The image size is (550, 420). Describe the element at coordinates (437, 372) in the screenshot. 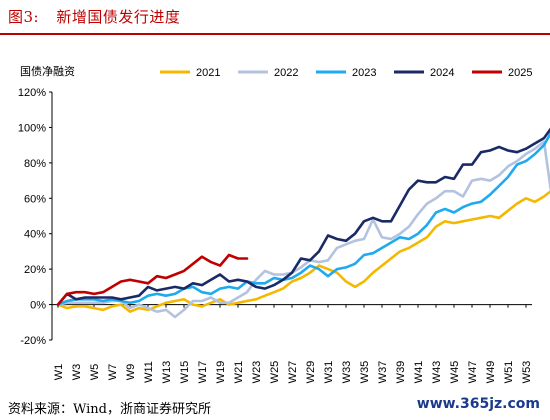

I see `x-tick-label: W43` at that location.